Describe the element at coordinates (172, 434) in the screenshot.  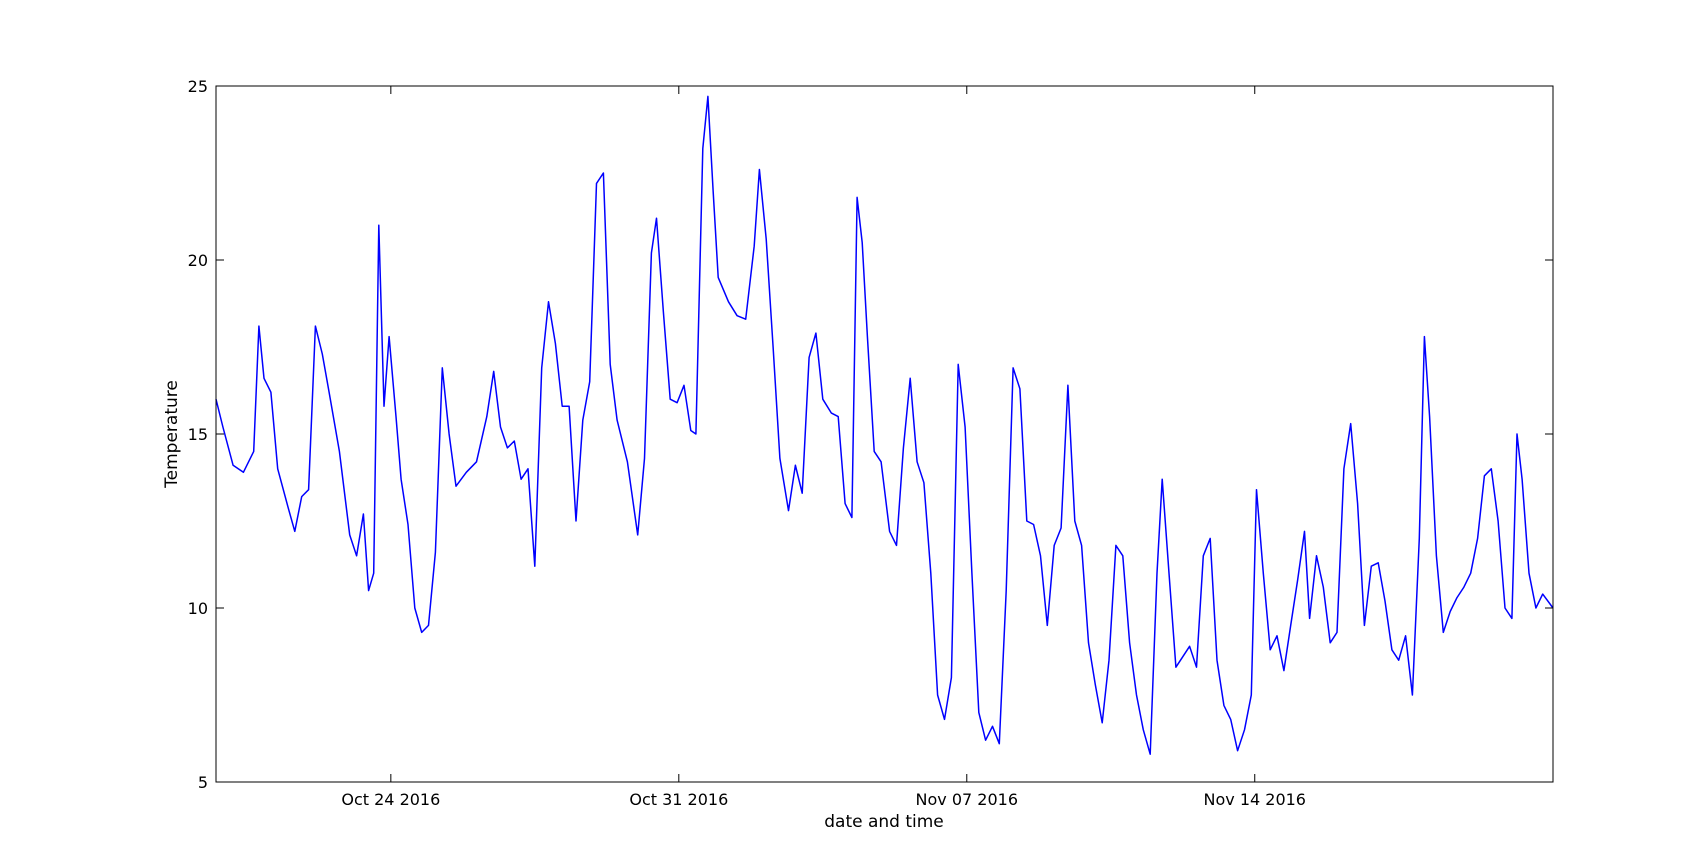
I see `y-axis-label: Temperature` at that location.